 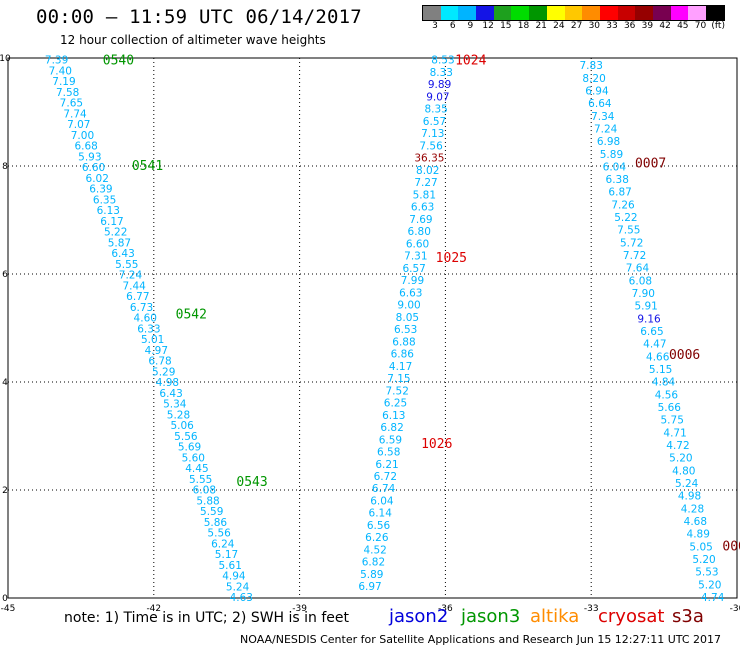 What do you see at coordinates (251, 482) in the screenshot?
I see `time-label: 0543` at bounding box center [251, 482].